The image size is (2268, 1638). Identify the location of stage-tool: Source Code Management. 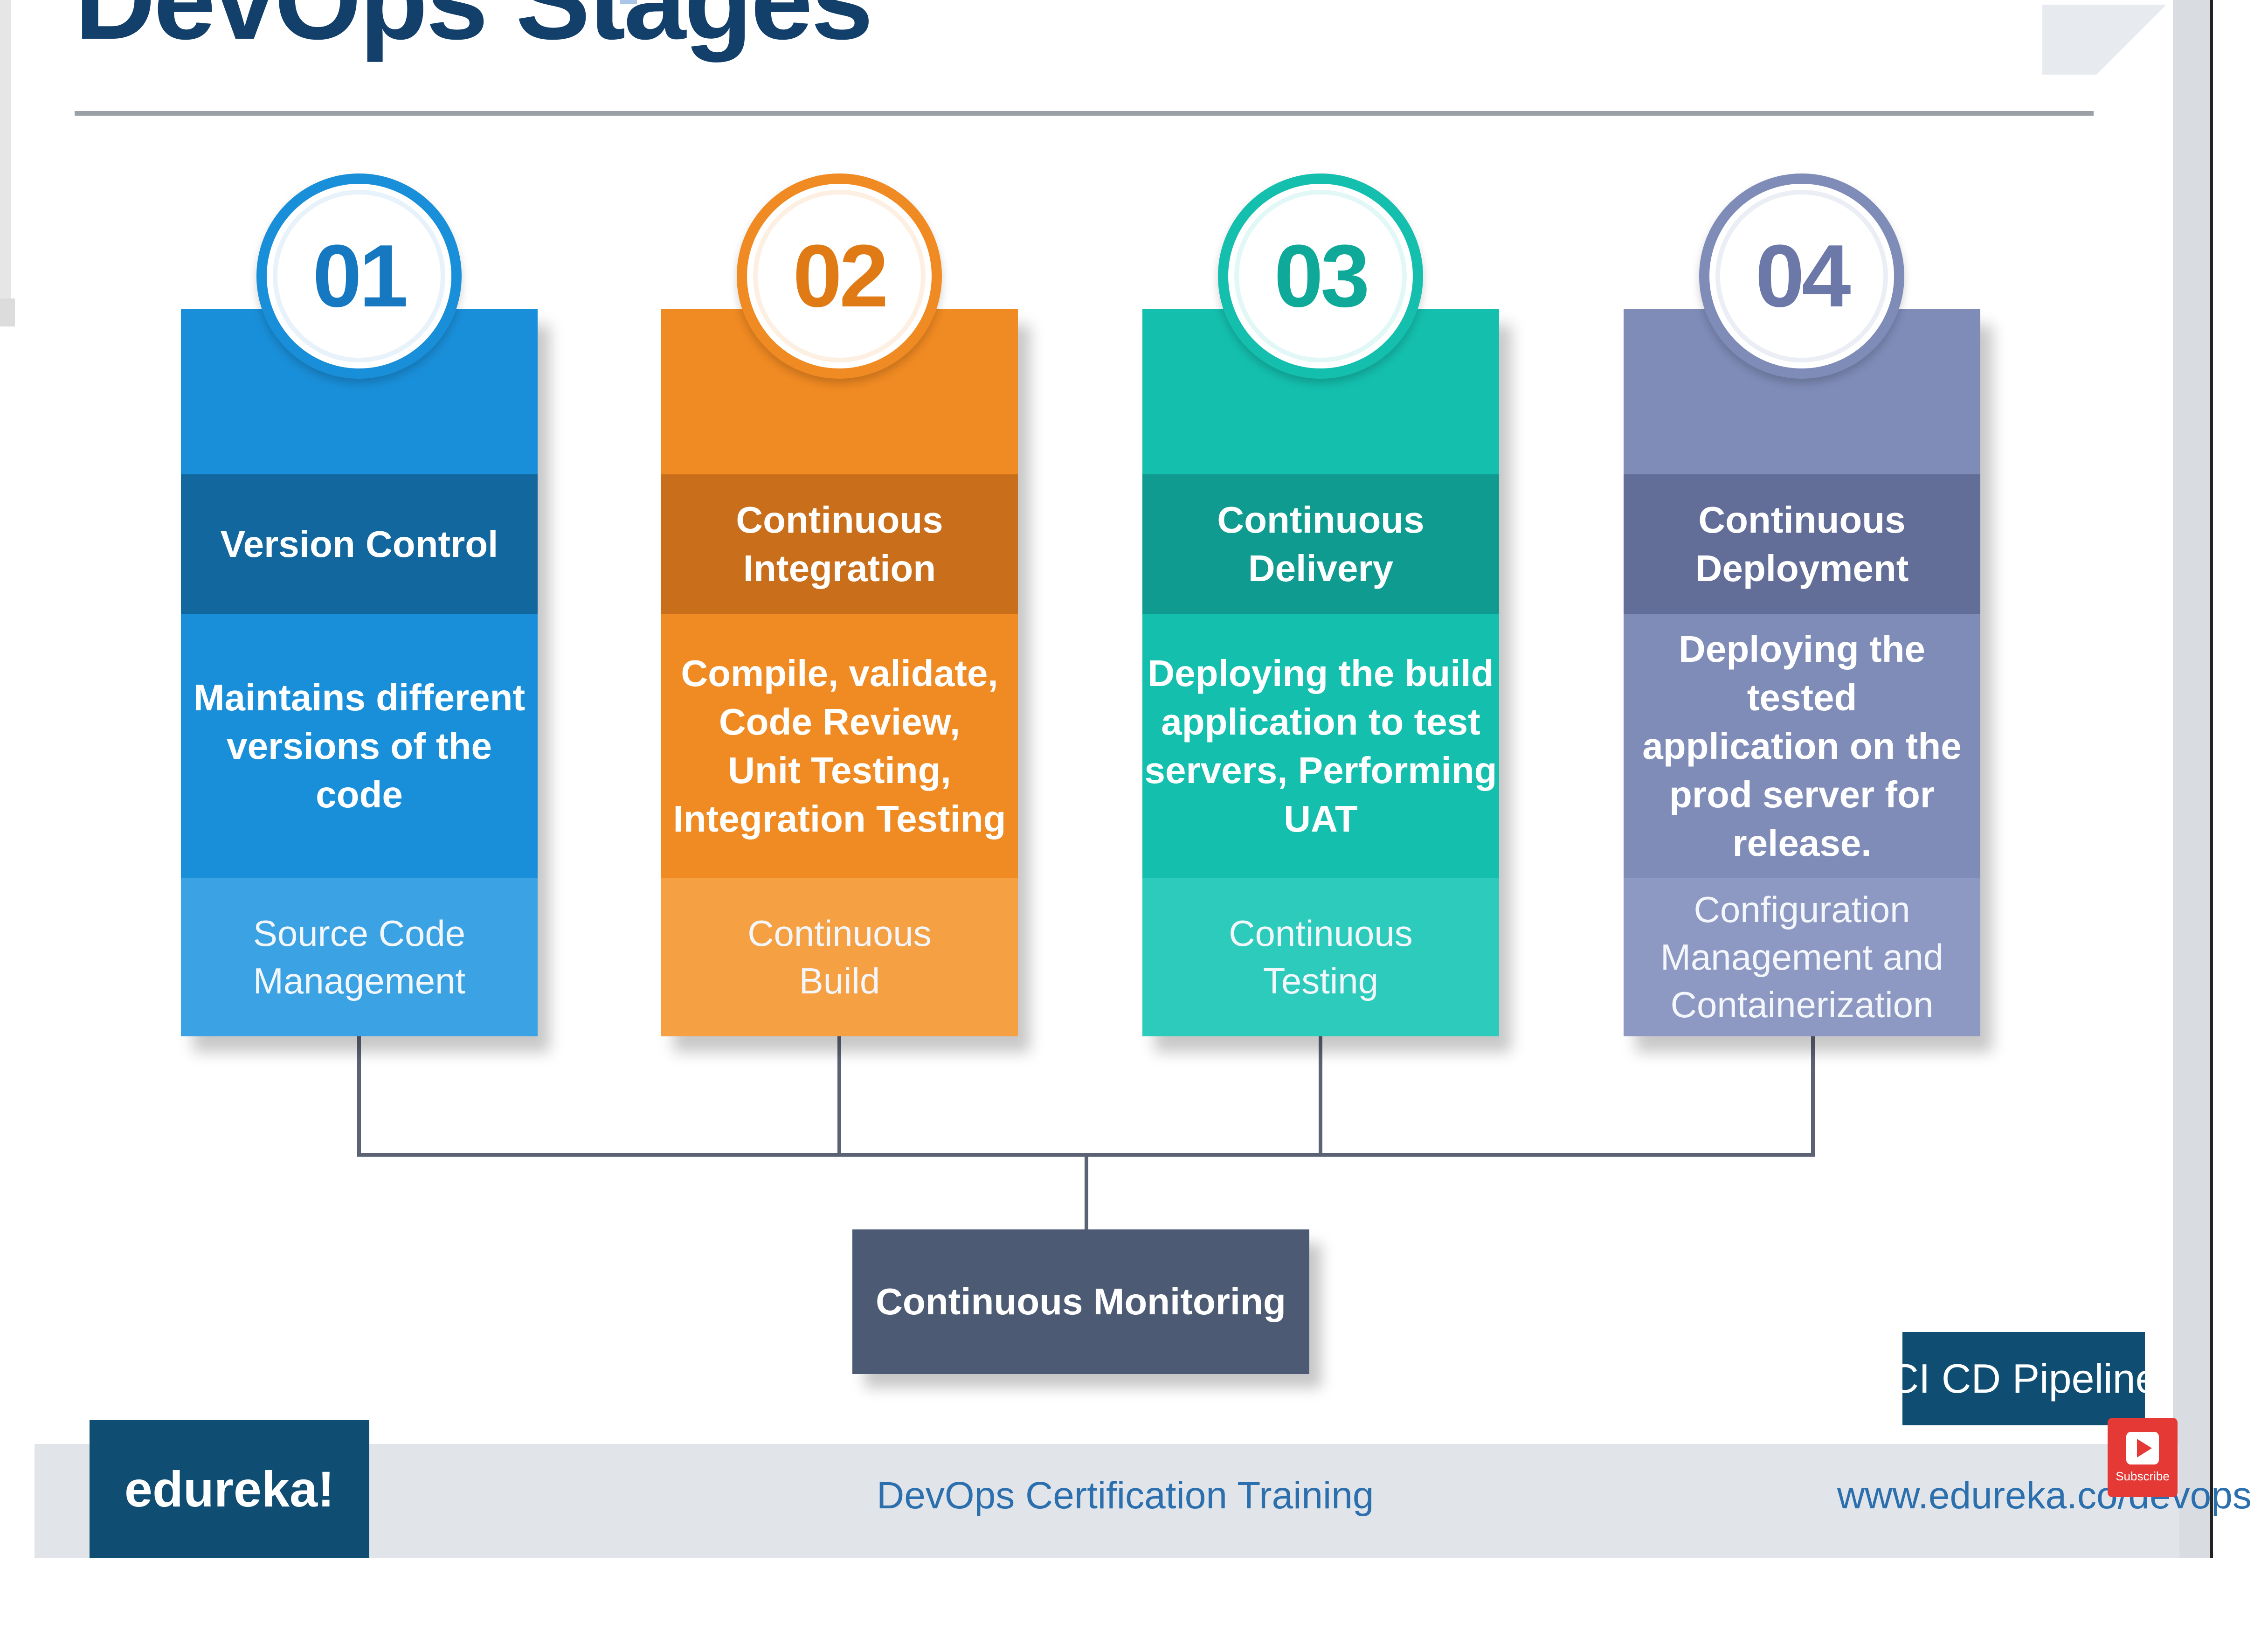
(359, 957).